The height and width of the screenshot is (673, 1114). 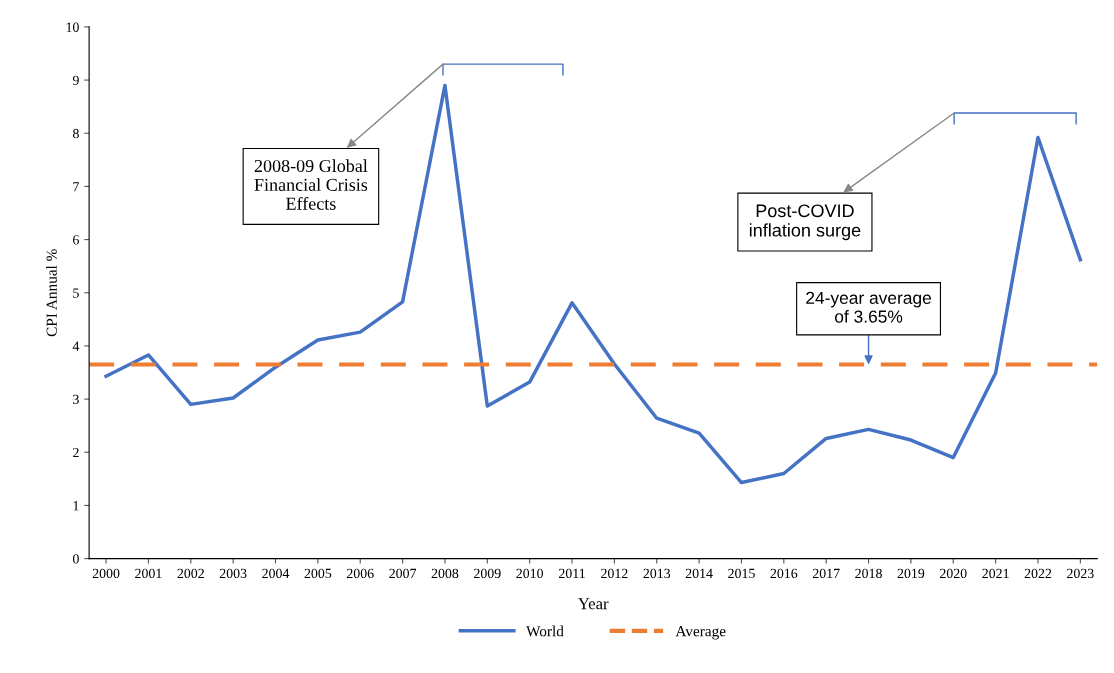 I want to click on x-tick-label: 2020, so click(x=953, y=573).